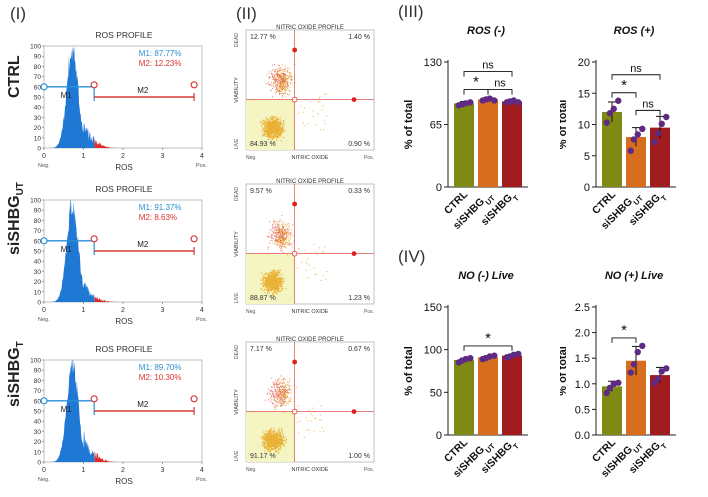 Image resolution: width=708 pixels, height=497 pixels. I want to click on x-tick-label: 0, so click(44, 470).